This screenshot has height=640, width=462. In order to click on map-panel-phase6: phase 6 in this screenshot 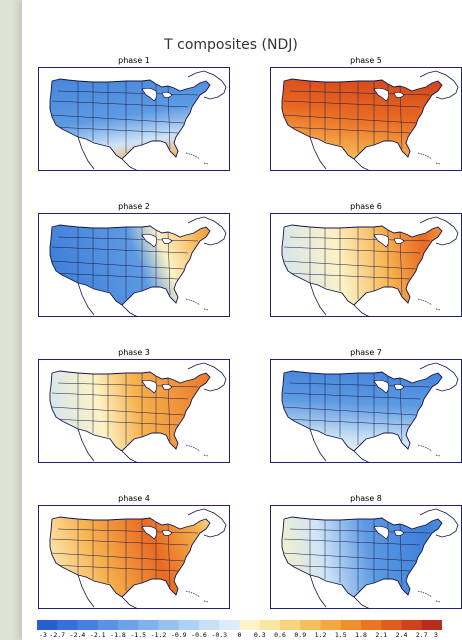, I will do `click(366, 260)`.